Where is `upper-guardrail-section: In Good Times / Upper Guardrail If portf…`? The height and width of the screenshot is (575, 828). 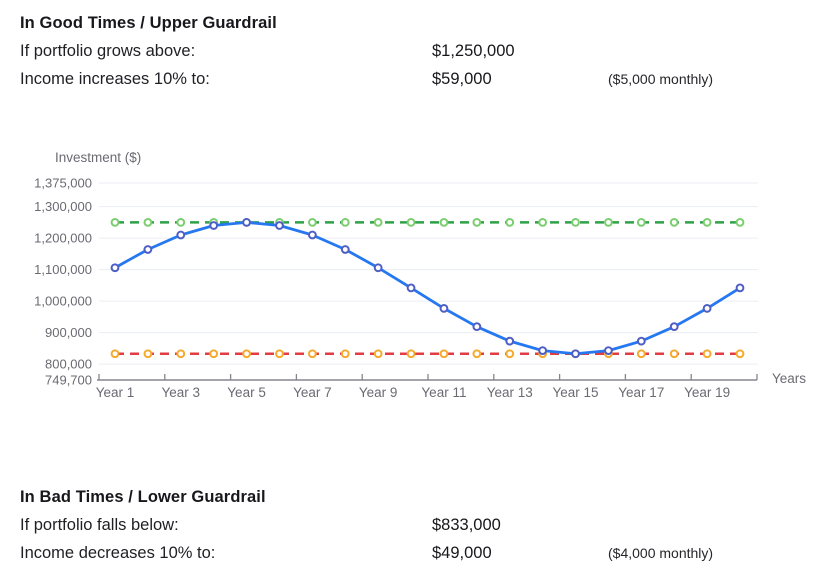 upper-guardrail-section: In Good Times / Upper Guardrail If portf… is located at coordinates (414, 54).